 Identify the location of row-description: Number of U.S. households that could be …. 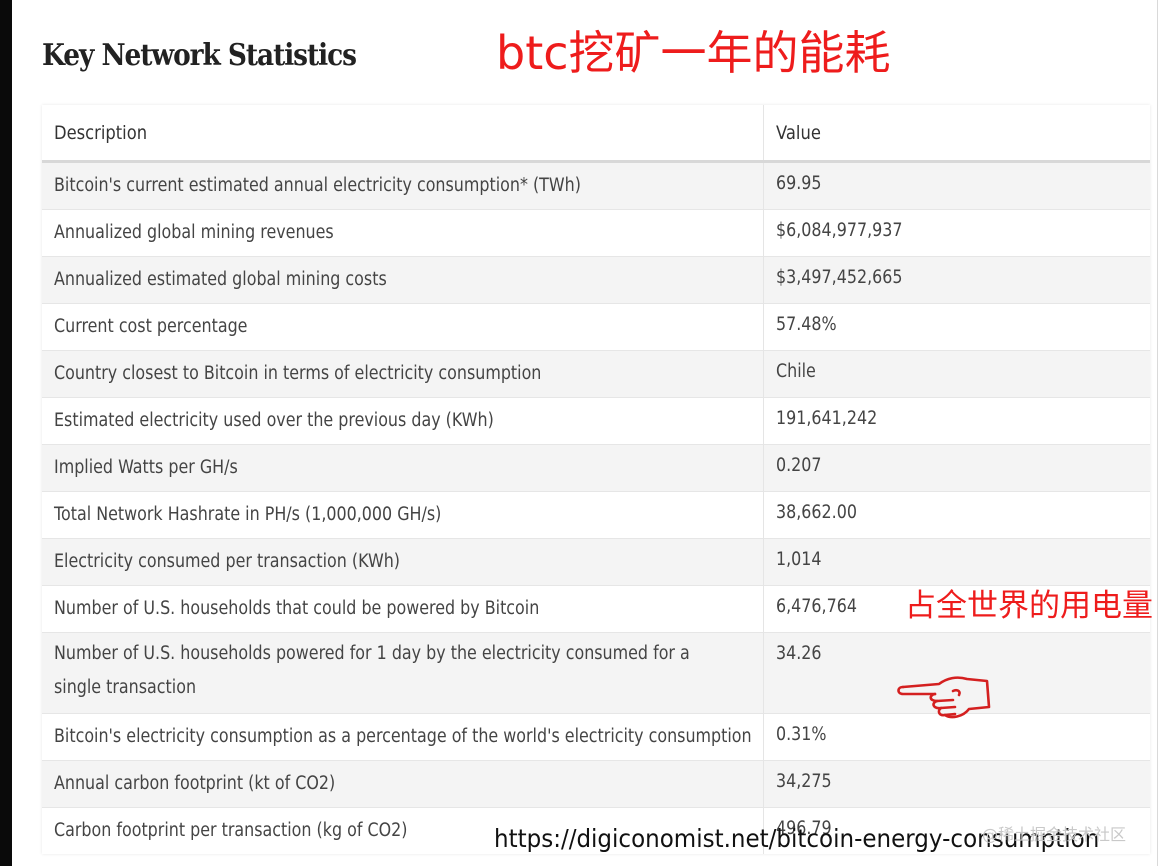
(402, 609).